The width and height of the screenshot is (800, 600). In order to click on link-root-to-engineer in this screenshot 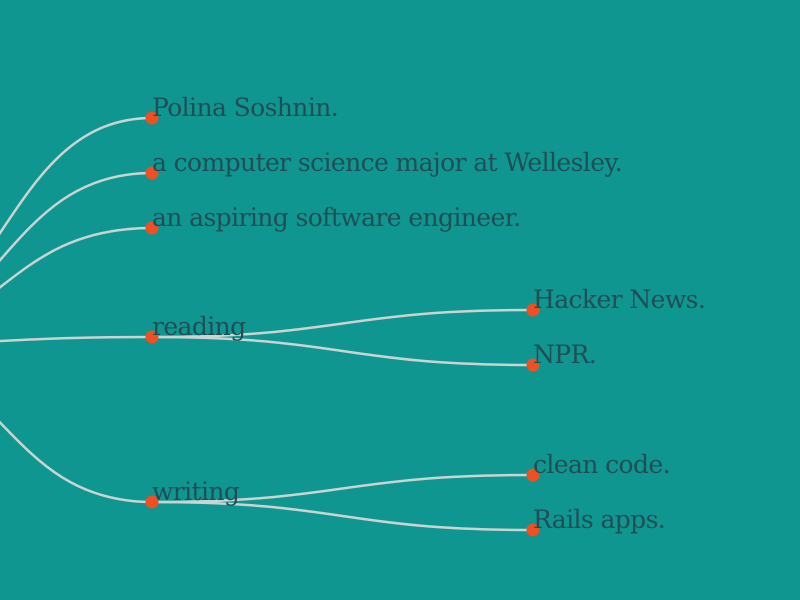, I will do `click(76, 257)`.